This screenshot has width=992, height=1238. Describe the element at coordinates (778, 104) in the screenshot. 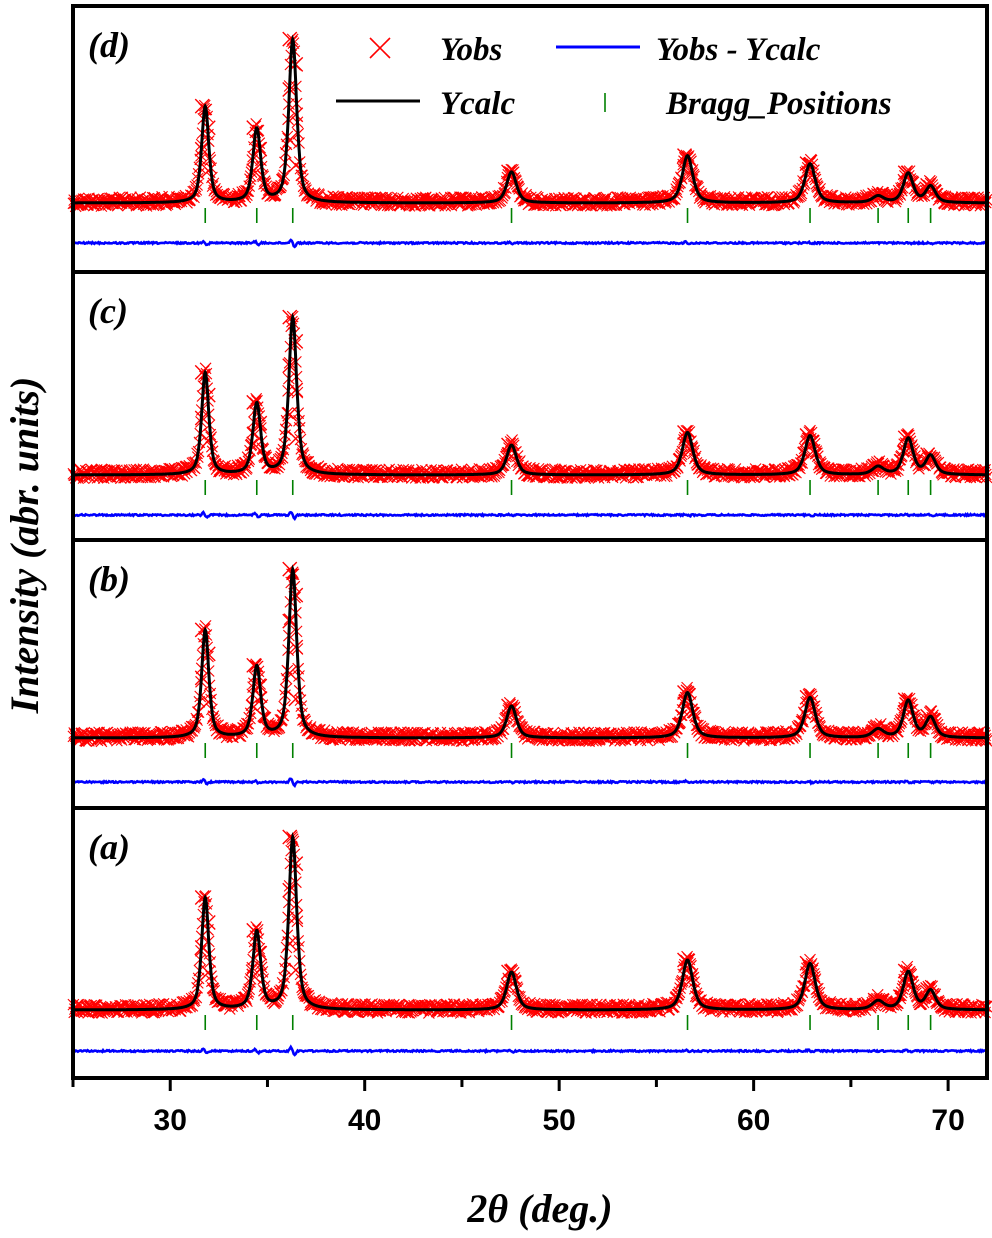

I see `legend-label-bragg: Bragg_Positions` at that location.